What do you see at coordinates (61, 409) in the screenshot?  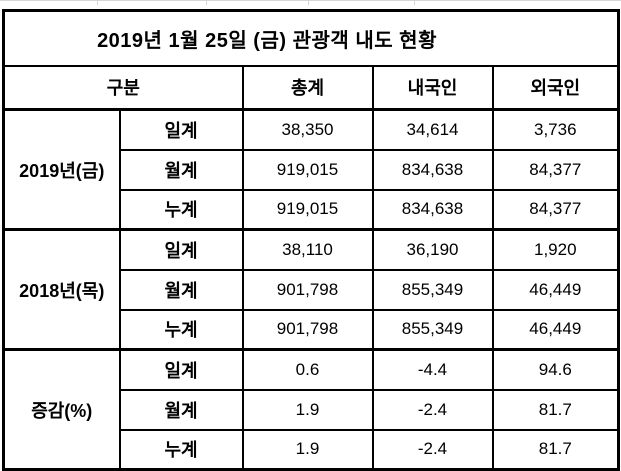 I see `group-label-change-pct: 증감(%)` at bounding box center [61, 409].